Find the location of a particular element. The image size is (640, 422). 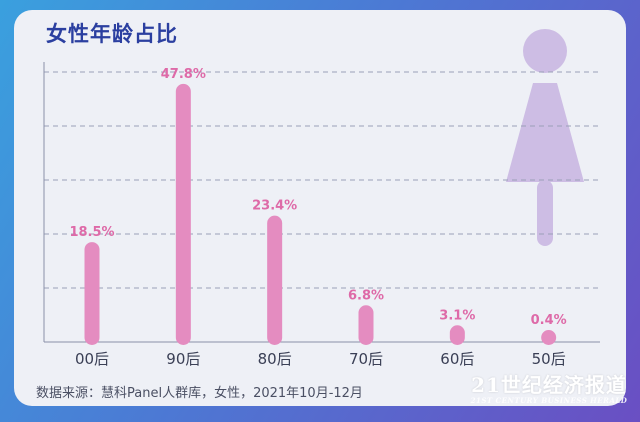

category-label-90后: 90后 is located at coordinates (183, 359).